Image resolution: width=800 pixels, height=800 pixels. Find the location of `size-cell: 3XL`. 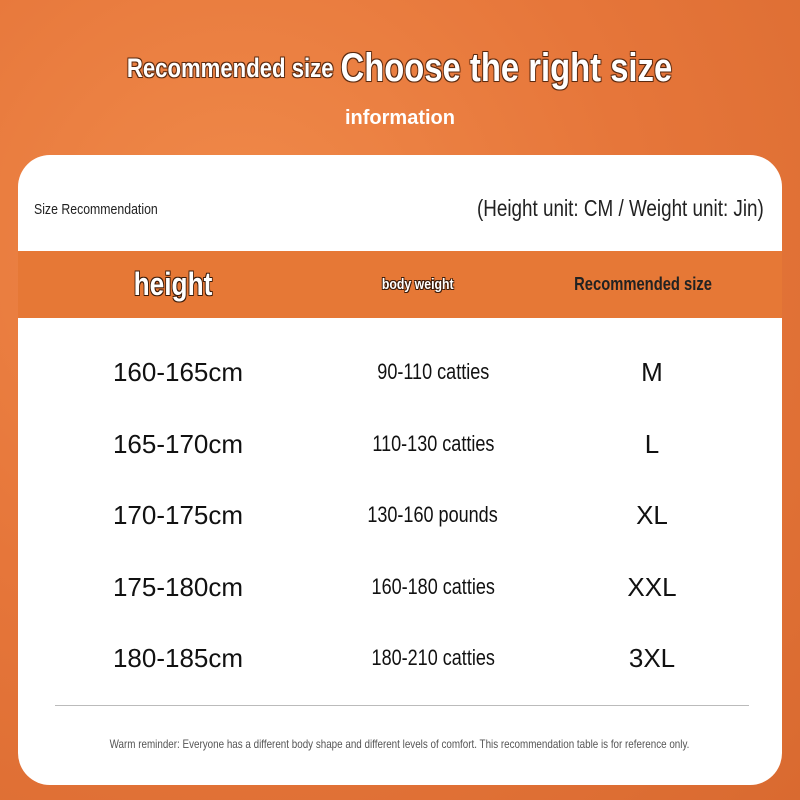

size-cell: 3XL is located at coordinates (652, 657).